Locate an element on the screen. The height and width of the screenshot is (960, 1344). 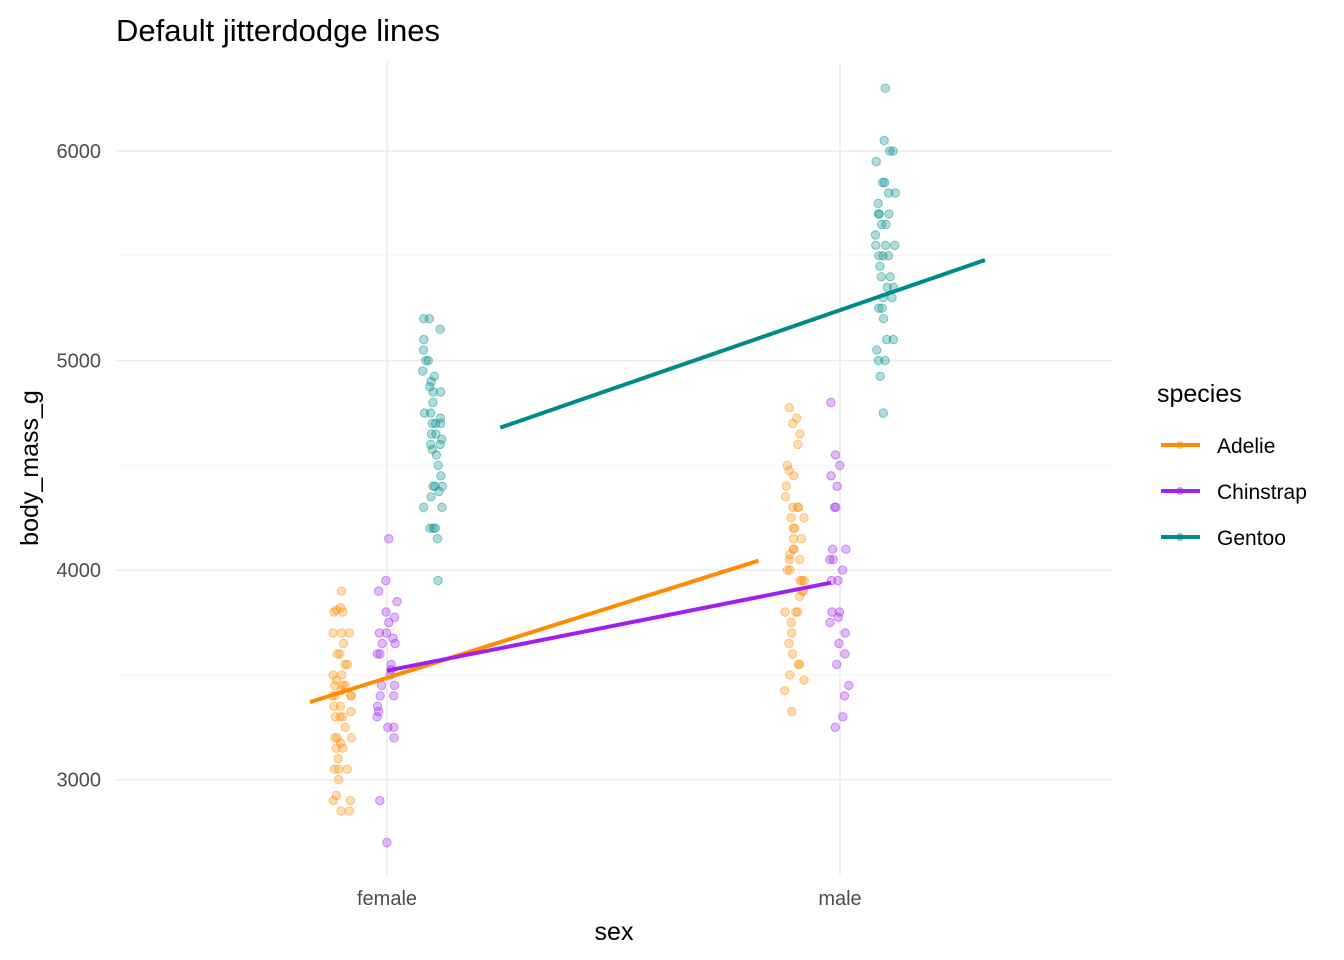
legend-label: Adelie is located at coordinates (1246, 446).